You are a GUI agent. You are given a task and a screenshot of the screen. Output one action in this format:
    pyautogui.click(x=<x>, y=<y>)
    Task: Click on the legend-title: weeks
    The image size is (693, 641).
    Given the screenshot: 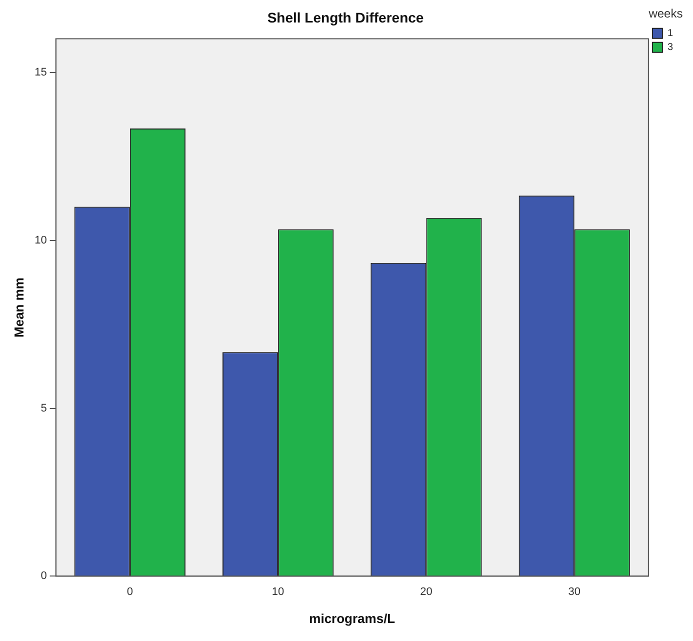 What is the action you would take?
    pyautogui.click(x=665, y=13)
    